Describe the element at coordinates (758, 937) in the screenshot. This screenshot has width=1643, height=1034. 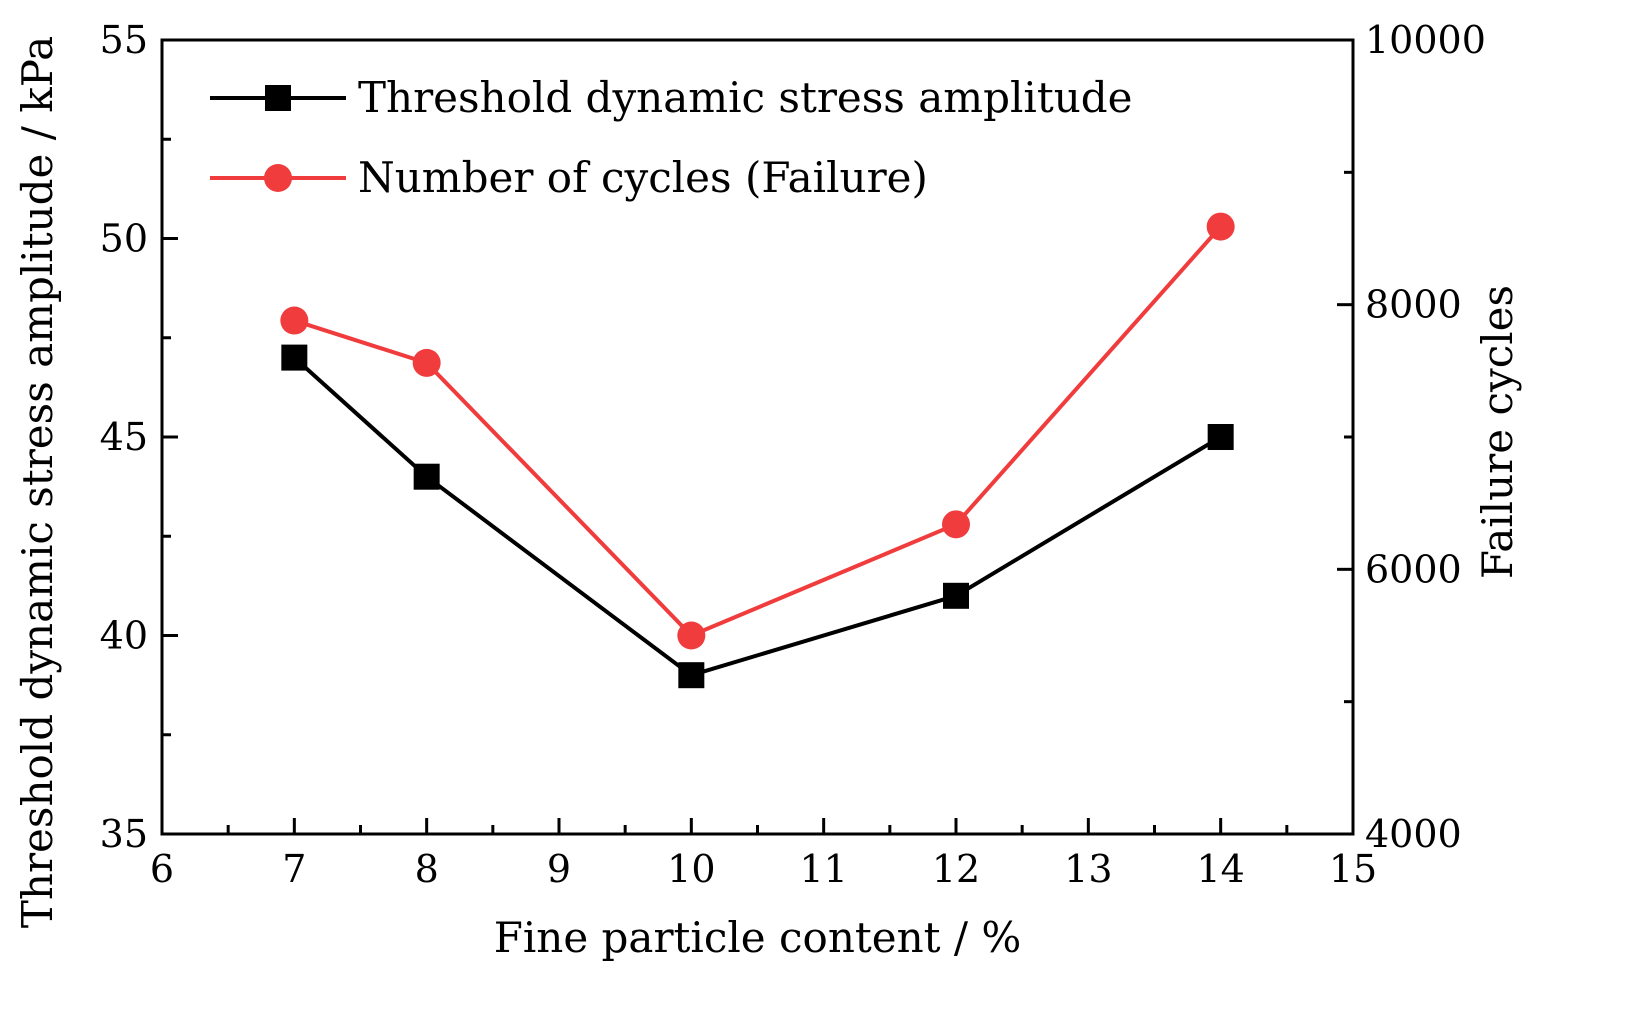
I see `x-axis-title: Fine particle content / %` at that location.